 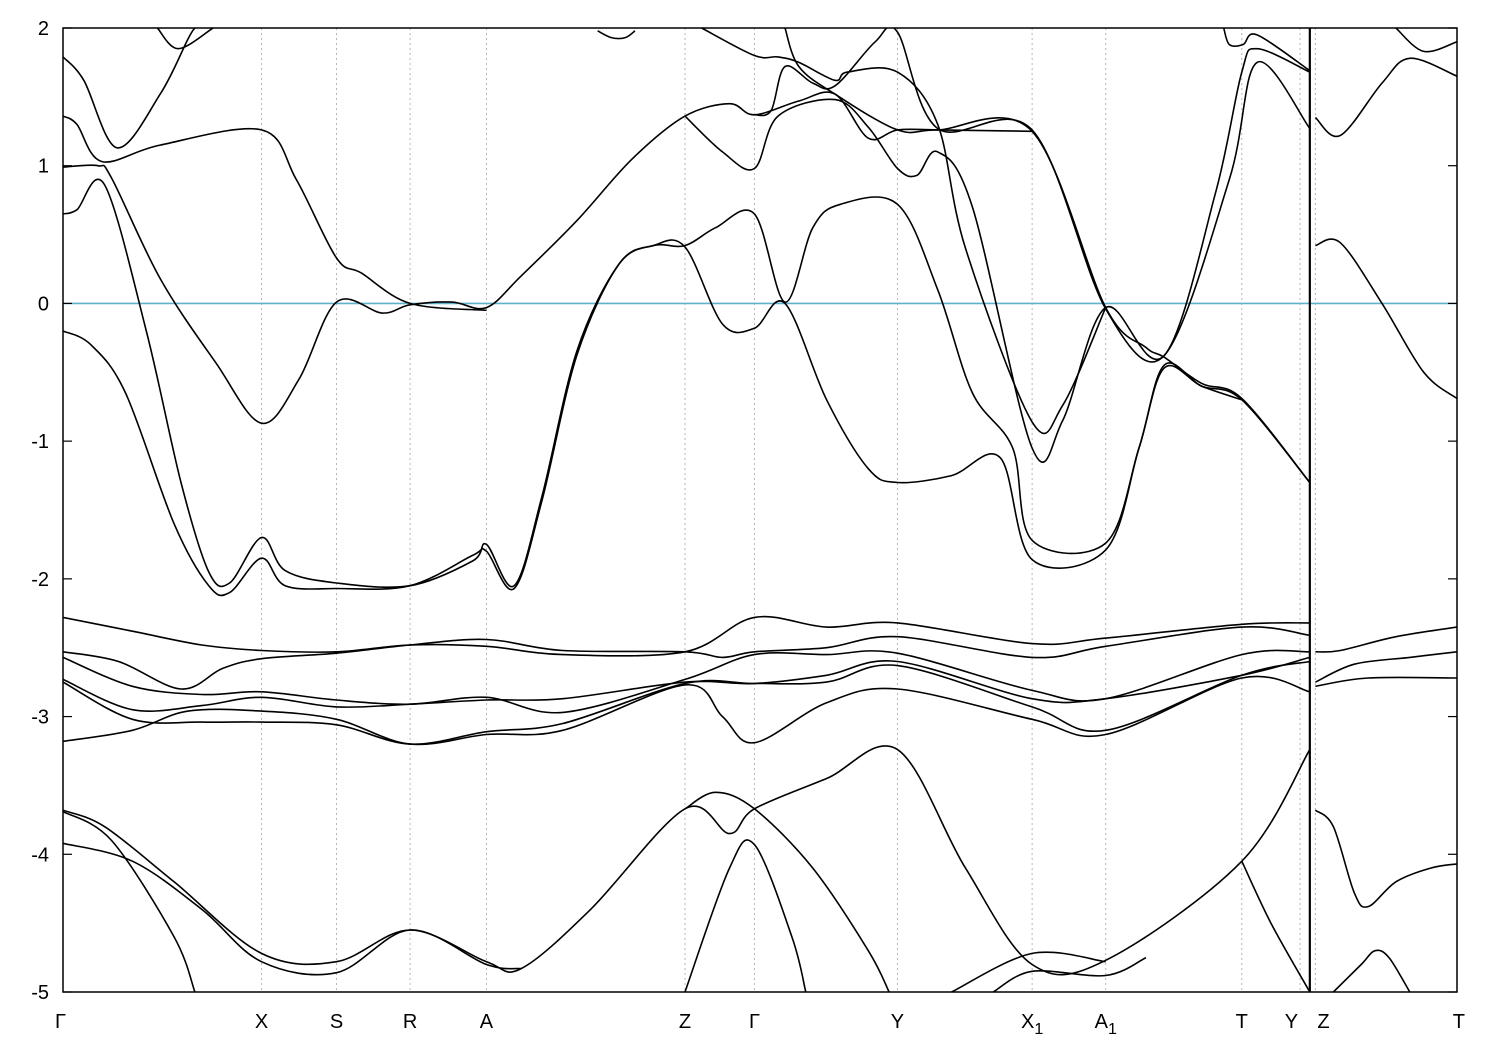 What do you see at coordinates (487, 1022) in the screenshot?
I see `x-tick-label-4: A` at bounding box center [487, 1022].